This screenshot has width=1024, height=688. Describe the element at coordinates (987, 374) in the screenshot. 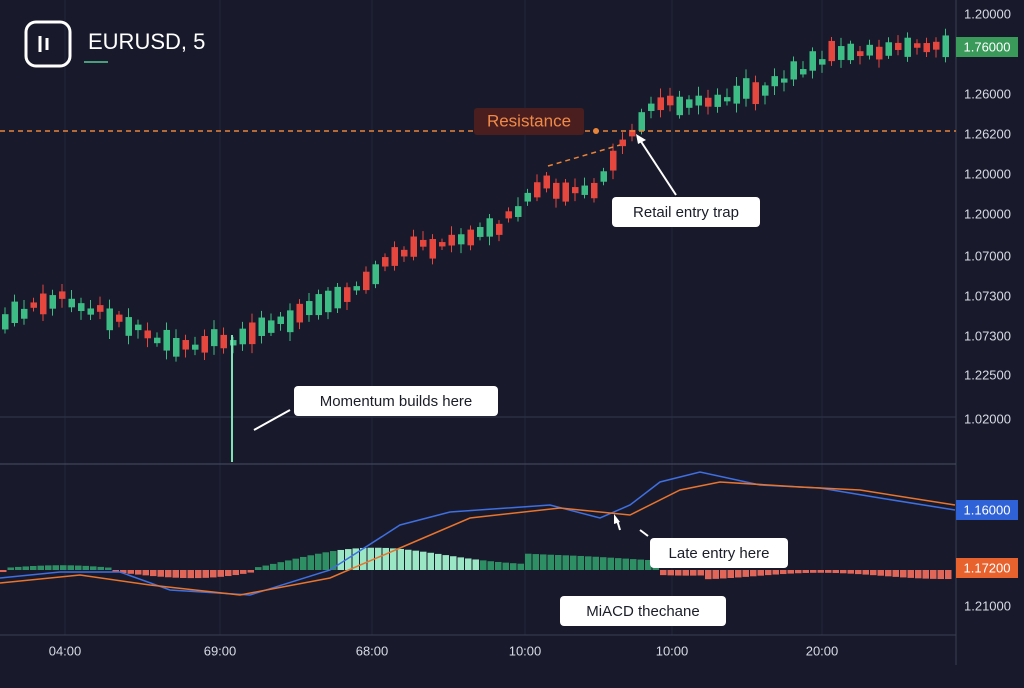

I see `price-label: 1.22500` at that location.